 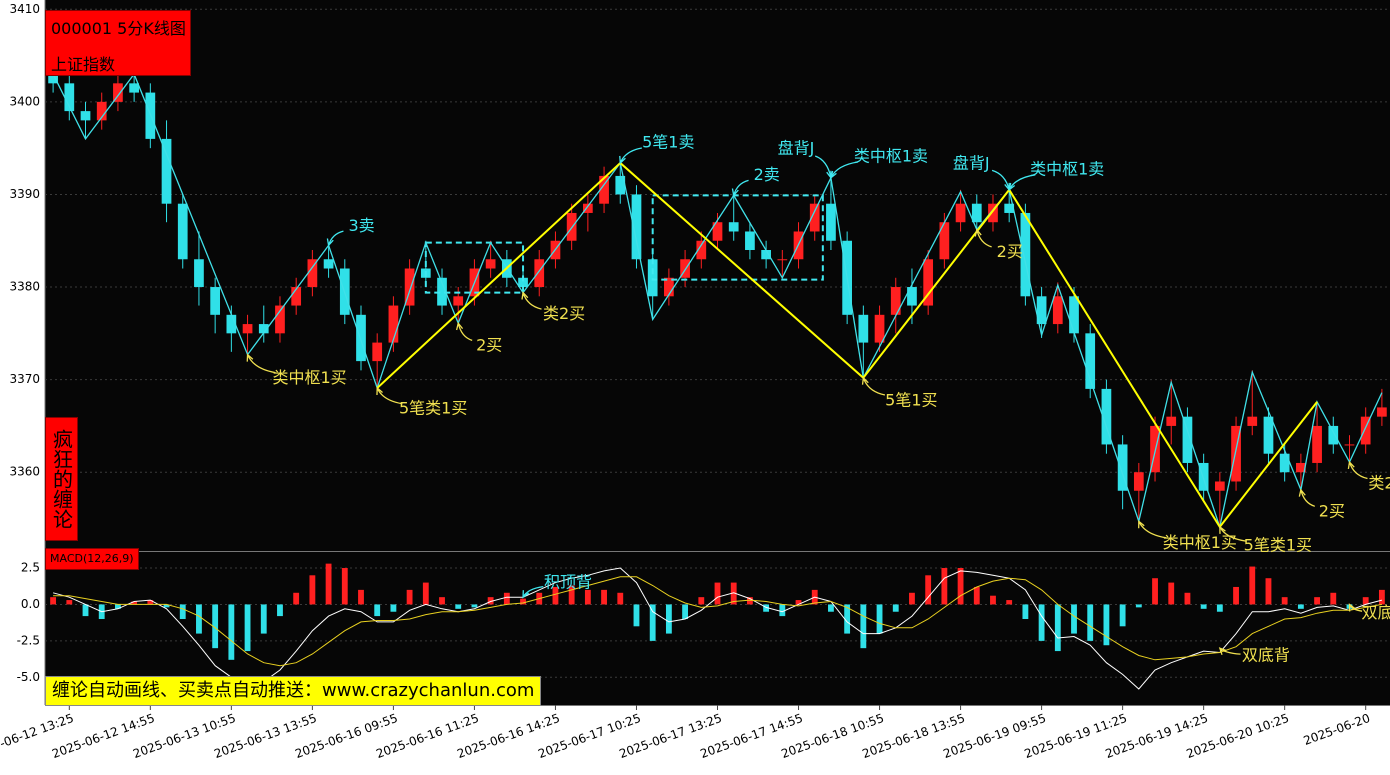 I want to click on y-tick-label: -5.0, so click(x=28, y=677).